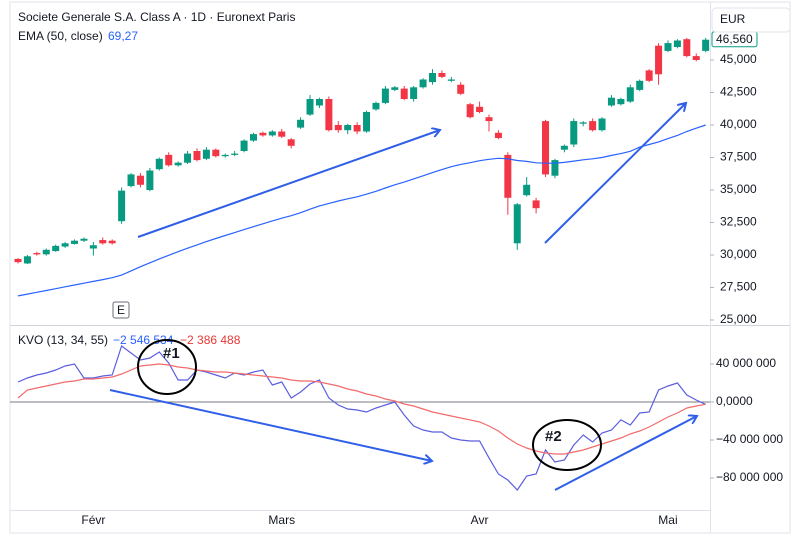 The width and height of the screenshot is (803, 539). Describe the element at coordinates (171, 353) in the screenshot. I see `annotation-label: #1` at that location.